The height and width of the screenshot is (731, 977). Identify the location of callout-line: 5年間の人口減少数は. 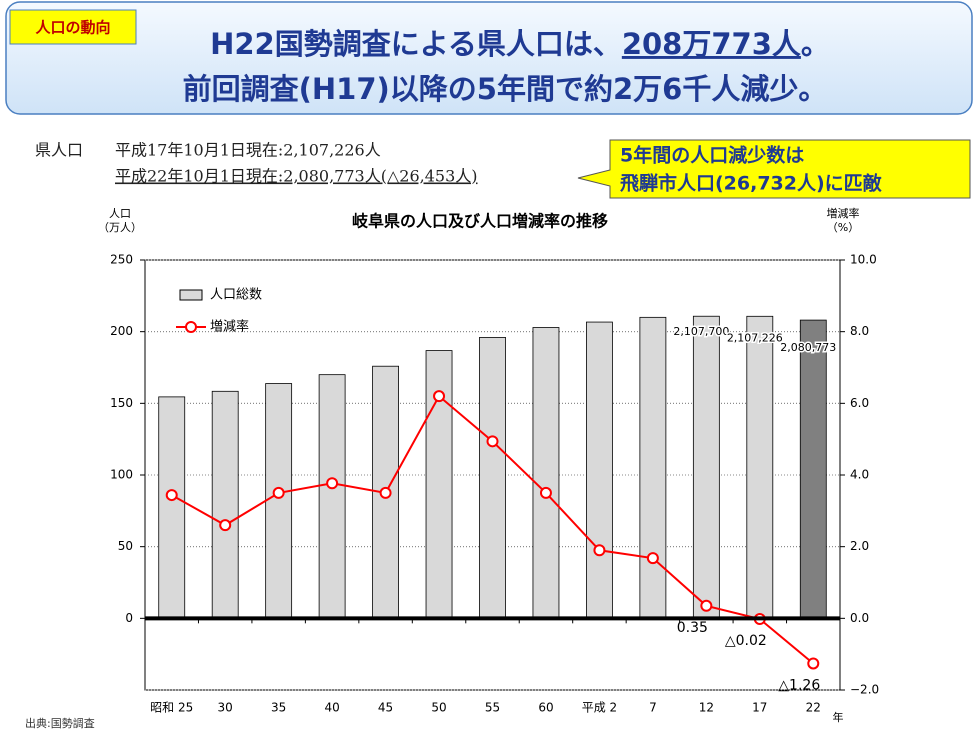
(712, 155).